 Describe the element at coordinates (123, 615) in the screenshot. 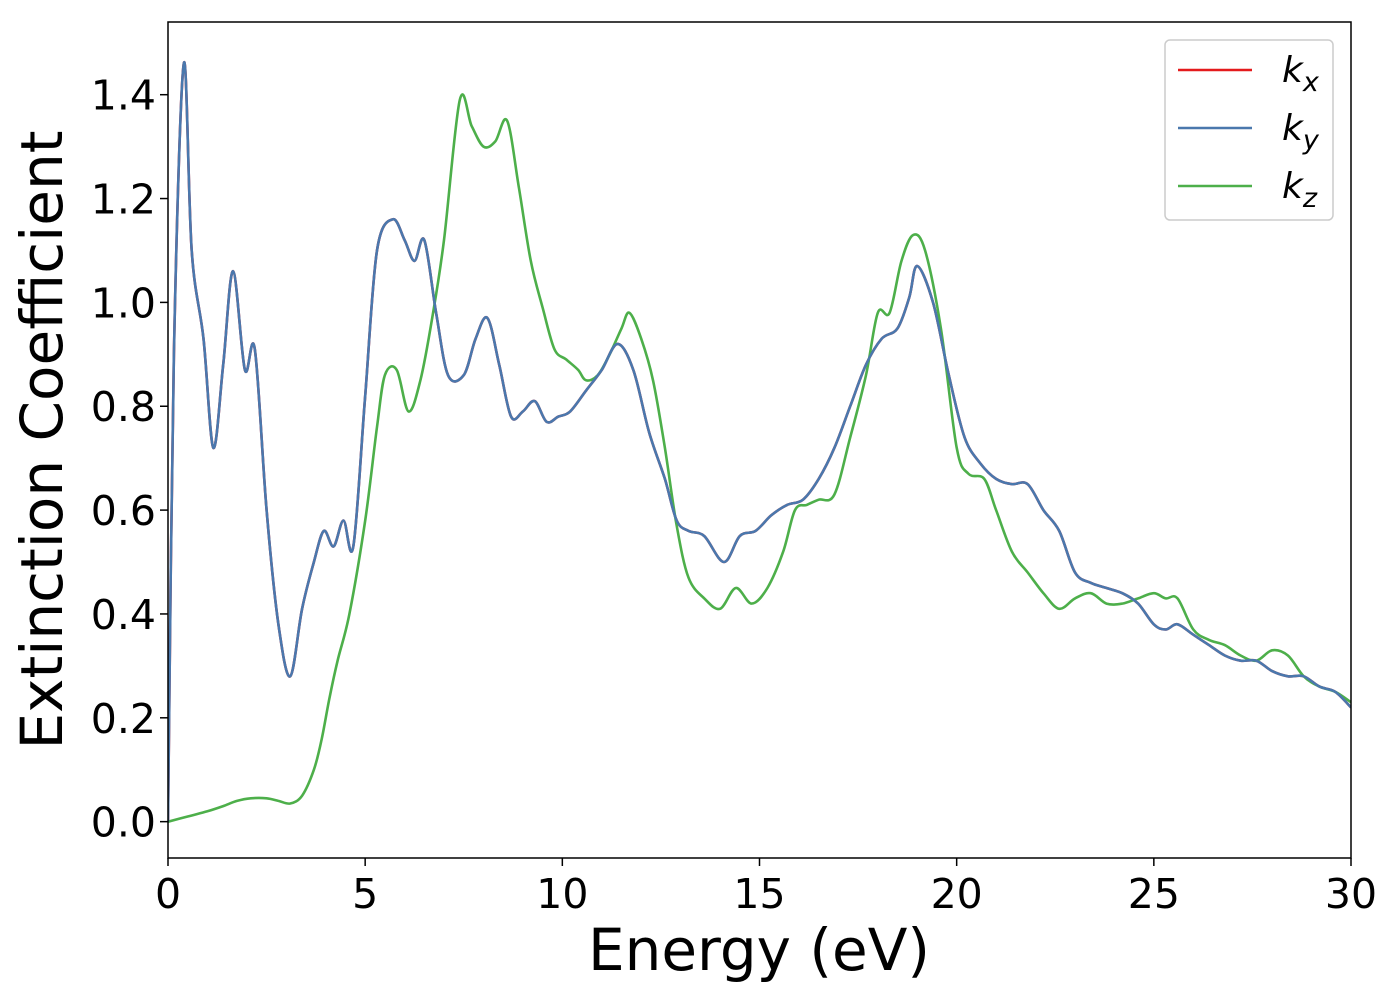

I see `y-tick-label: 0.4` at that location.